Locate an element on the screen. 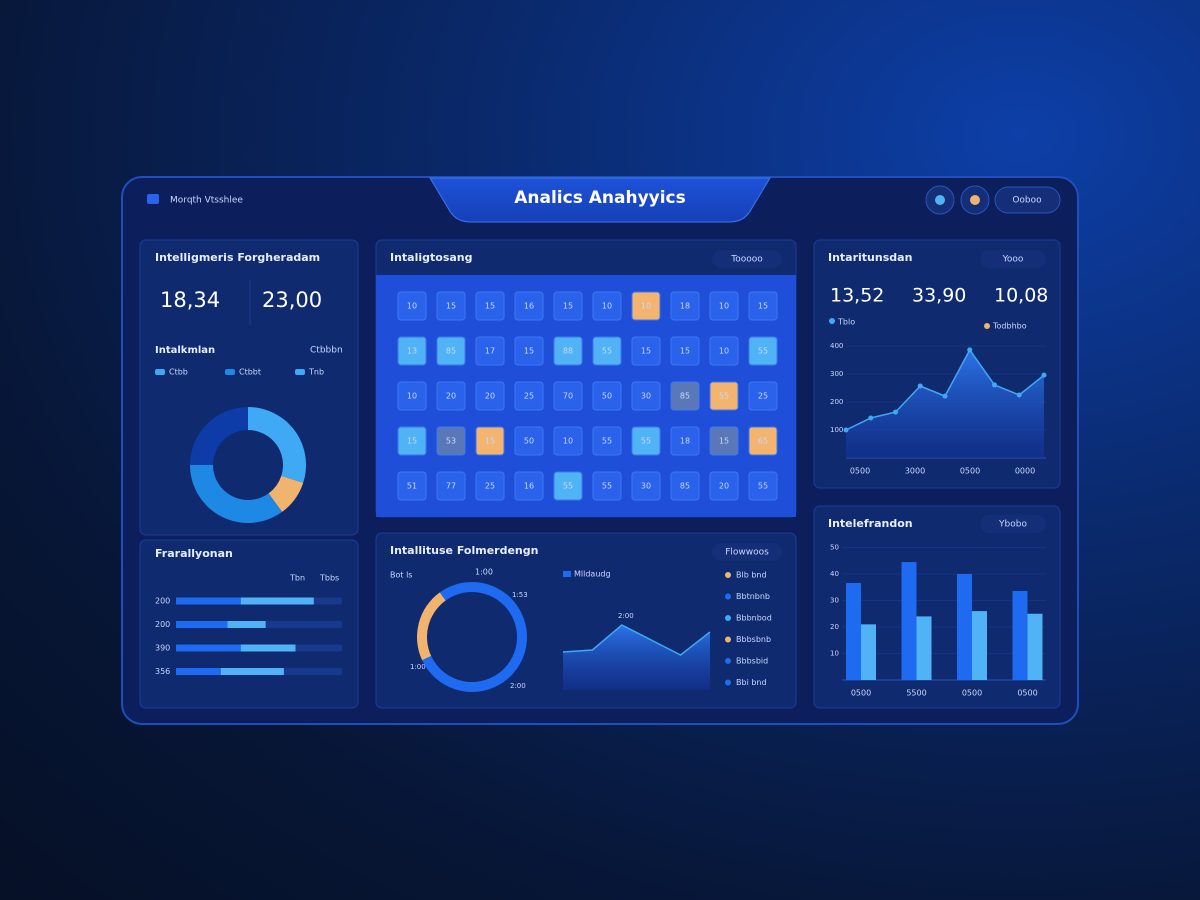 The height and width of the screenshot is (900, 1200). label: Bbbsbid is located at coordinates (752, 661).